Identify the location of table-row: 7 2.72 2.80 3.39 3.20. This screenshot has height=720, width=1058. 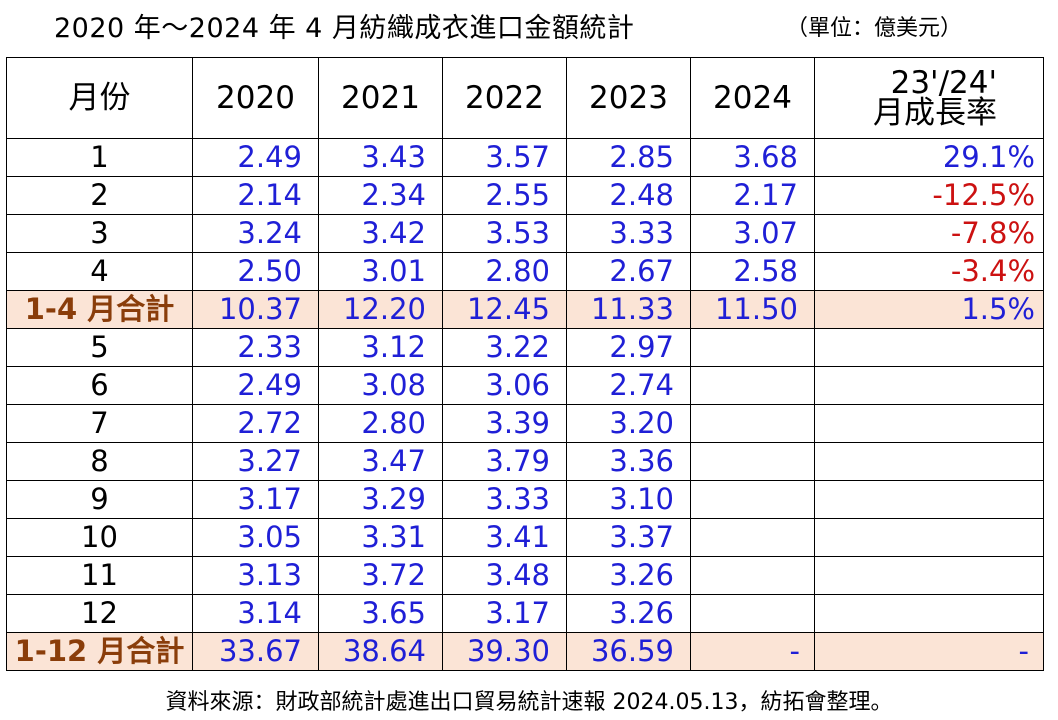
(525, 423).